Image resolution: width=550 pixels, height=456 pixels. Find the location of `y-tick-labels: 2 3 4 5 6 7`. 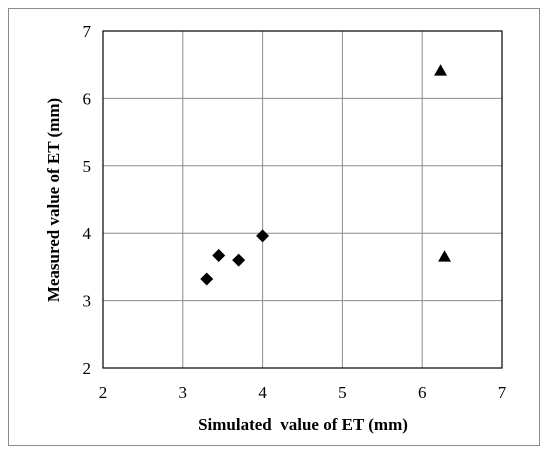

y-tick-labels: 2 3 4 5 6 7 is located at coordinates (87, 200).